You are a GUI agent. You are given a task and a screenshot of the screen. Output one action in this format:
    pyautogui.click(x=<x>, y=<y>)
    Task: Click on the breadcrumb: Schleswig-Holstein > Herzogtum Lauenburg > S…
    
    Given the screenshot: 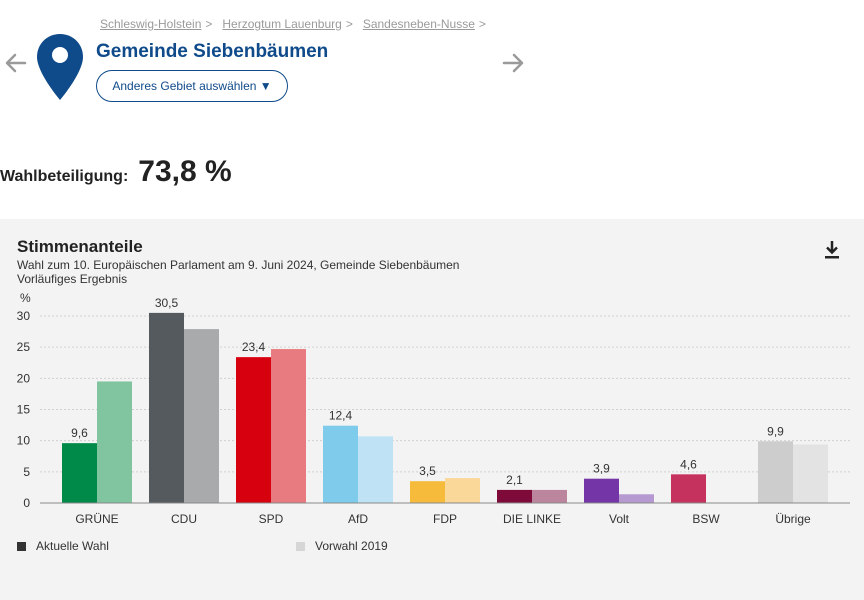 What is the action you would take?
    pyautogui.click(x=298, y=24)
    